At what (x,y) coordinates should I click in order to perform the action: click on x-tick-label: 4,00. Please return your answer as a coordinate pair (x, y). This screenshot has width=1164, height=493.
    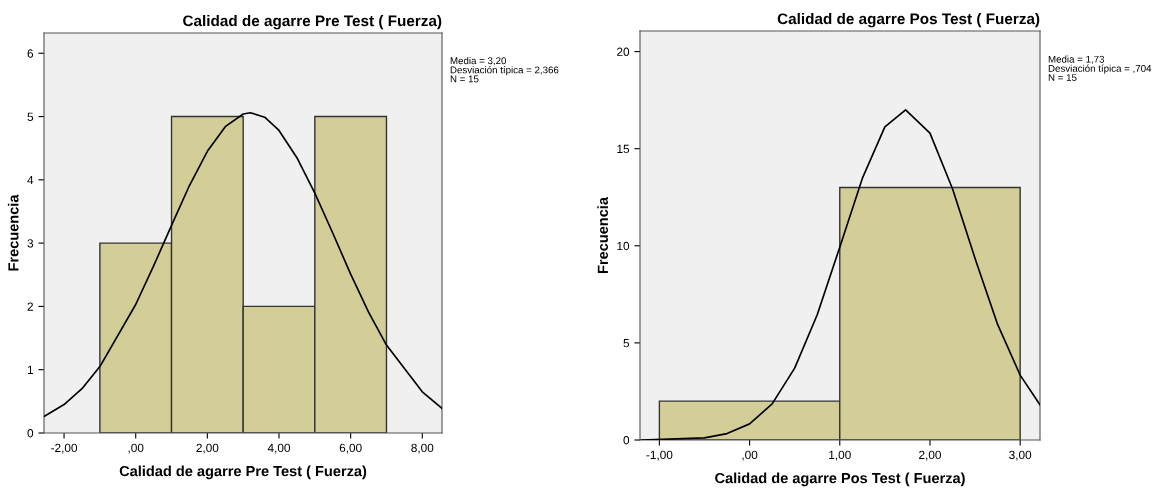
    Looking at the image, I should click on (279, 448).